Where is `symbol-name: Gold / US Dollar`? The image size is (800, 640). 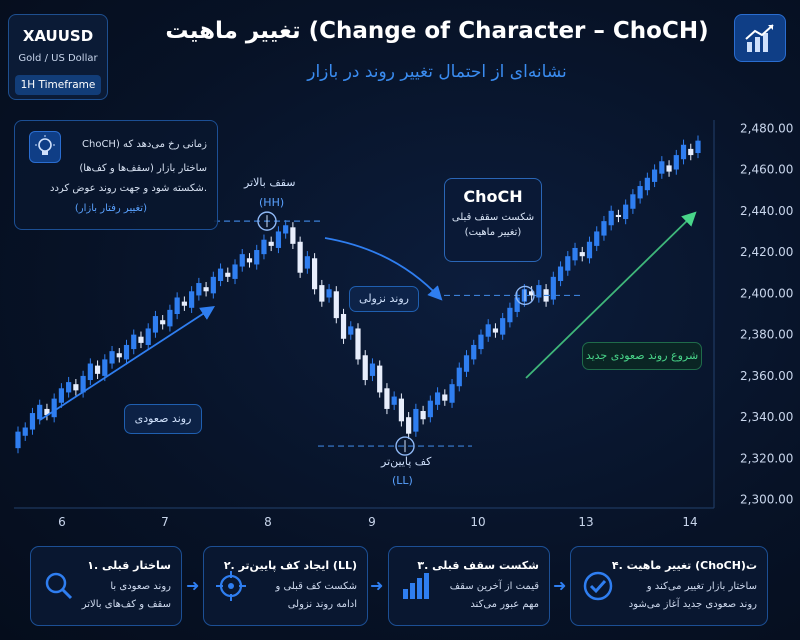 symbol-name: Gold / US Dollar is located at coordinates (58, 58).